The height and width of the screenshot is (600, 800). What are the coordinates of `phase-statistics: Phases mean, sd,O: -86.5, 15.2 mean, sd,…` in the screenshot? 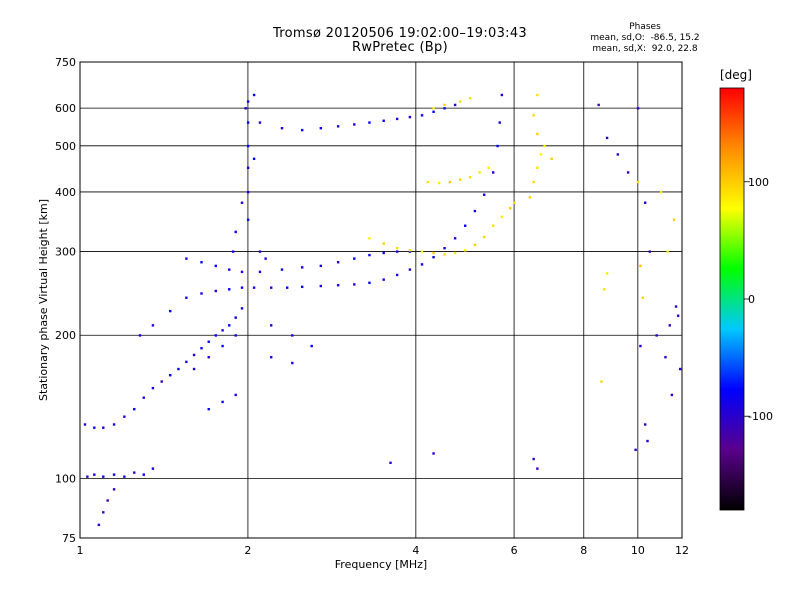 It's located at (645, 38).